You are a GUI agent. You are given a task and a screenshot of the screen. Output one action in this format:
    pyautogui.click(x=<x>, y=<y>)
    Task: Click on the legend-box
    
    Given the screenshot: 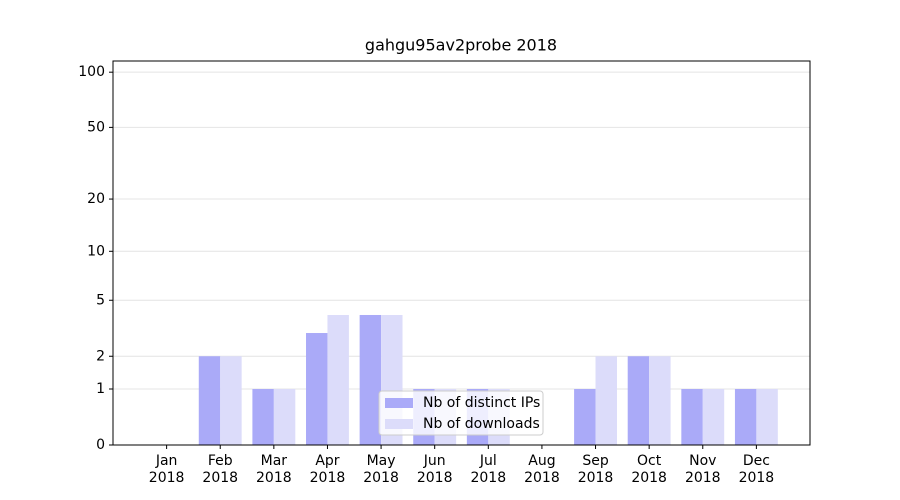 What is the action you would take?
    pyautogui.click(x=461, y=413)
    